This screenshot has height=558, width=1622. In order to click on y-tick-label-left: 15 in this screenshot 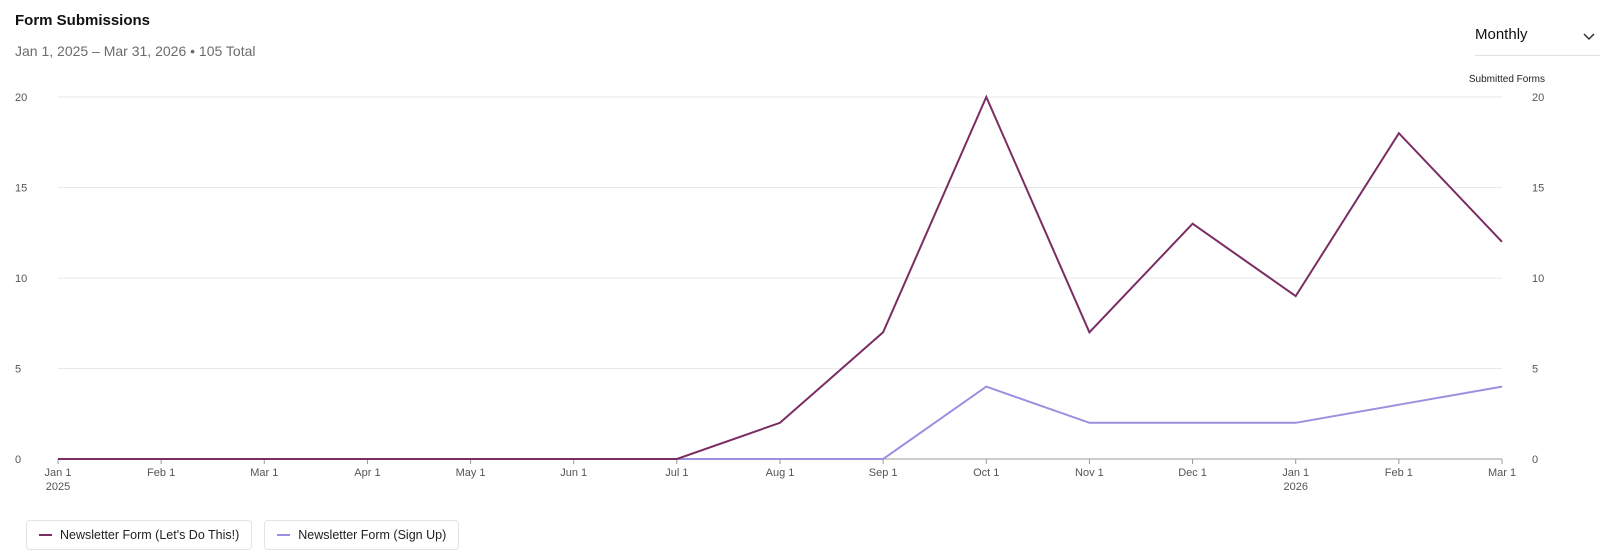, I will do `click(21, 189)`.